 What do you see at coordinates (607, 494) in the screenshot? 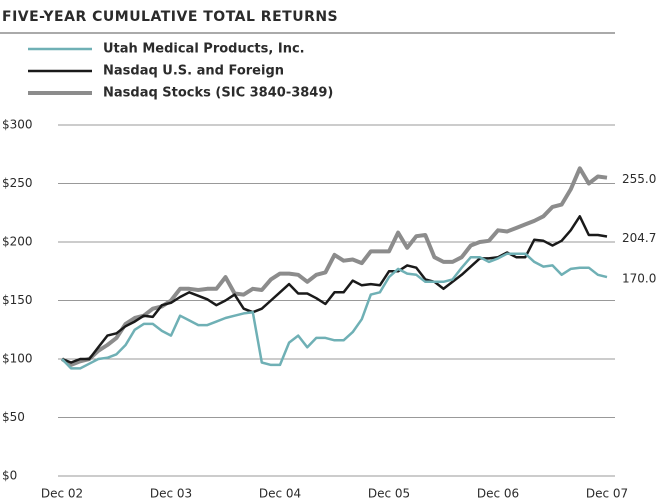
I see `x-tick-label: Dec 07` at bounding box center [607, 494].